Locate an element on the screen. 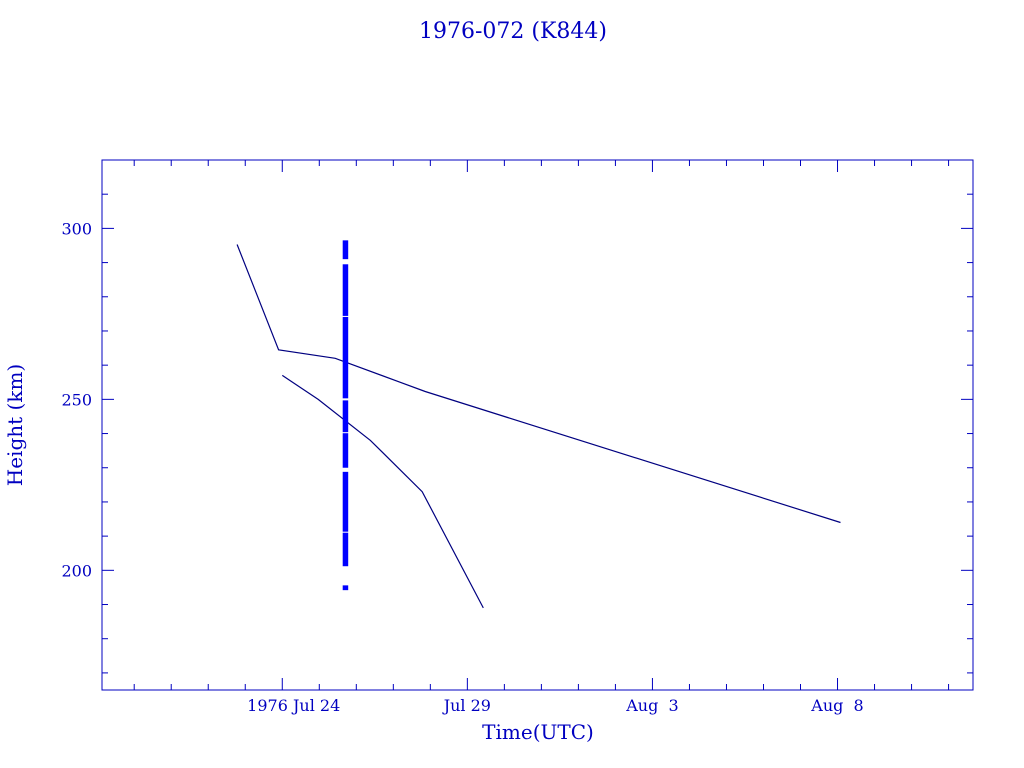 This screenshot has height=768, width=1024. x-axis-label: Time(UTC) is located at coordinates (538, 732).